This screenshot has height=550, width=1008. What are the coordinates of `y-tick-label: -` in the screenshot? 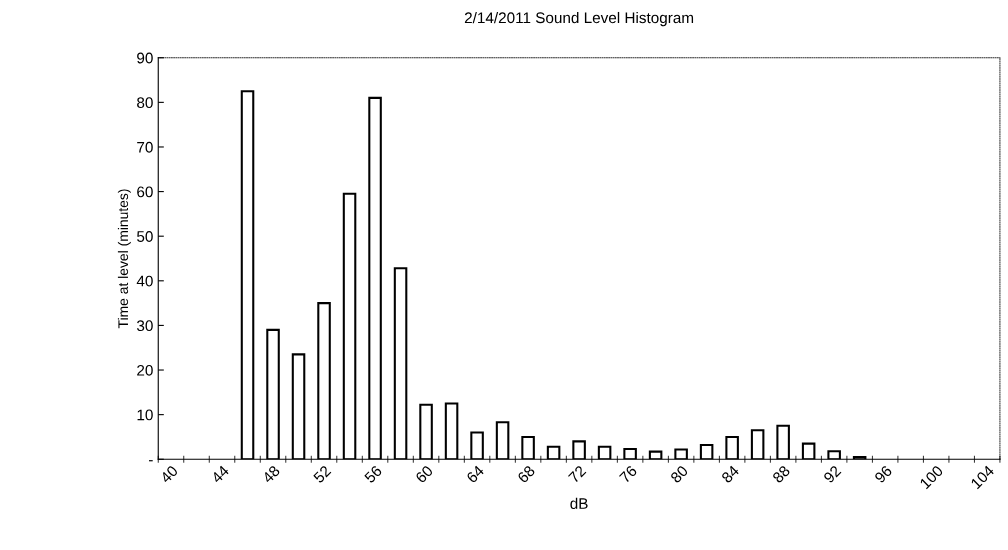 It's located at (150, 461).